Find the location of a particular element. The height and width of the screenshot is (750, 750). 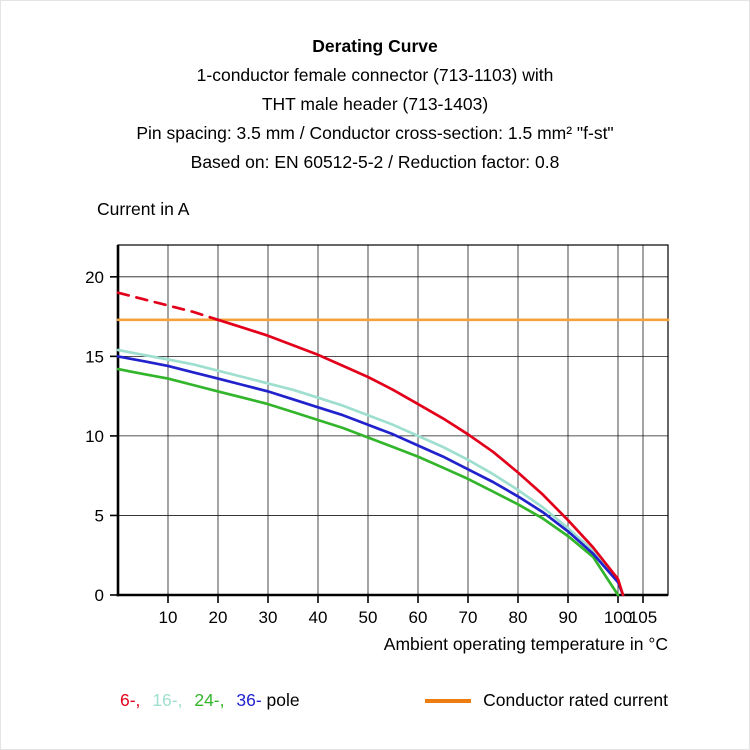

legend-pole-16: 16-, is located at coordinates (167, 700).